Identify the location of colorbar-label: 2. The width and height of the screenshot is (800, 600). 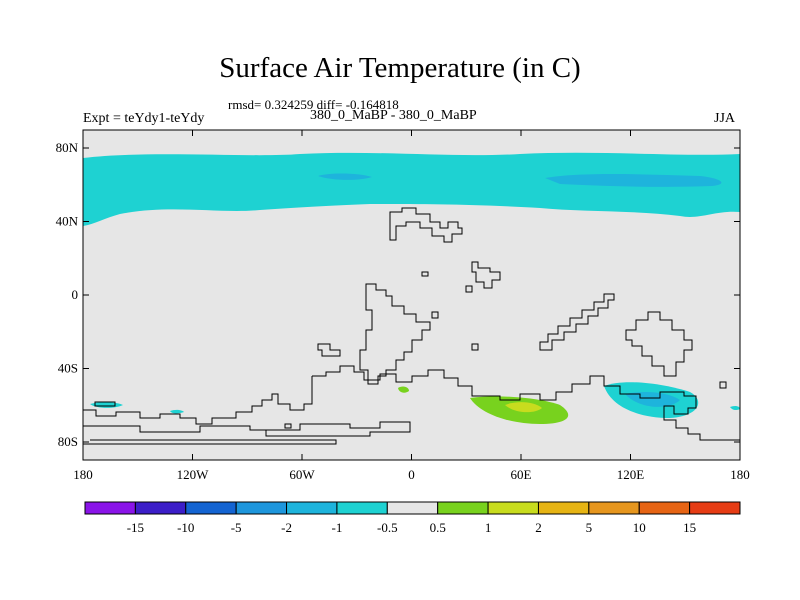
(538, 527).